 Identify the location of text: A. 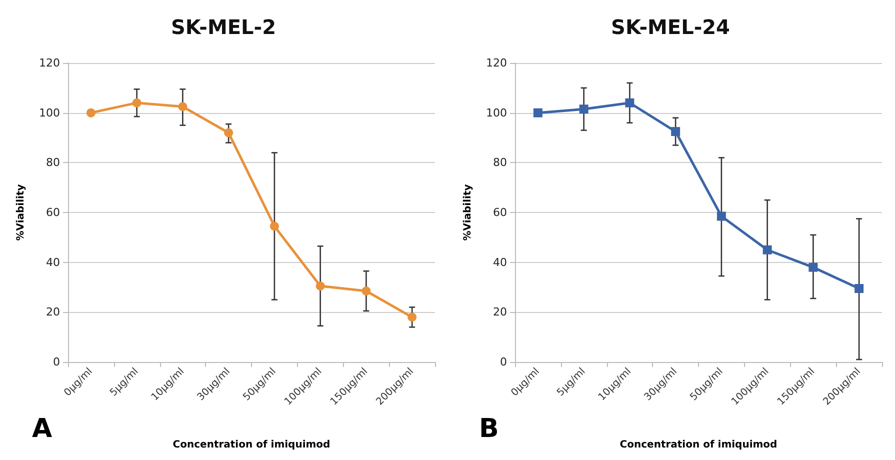
(42, 429).